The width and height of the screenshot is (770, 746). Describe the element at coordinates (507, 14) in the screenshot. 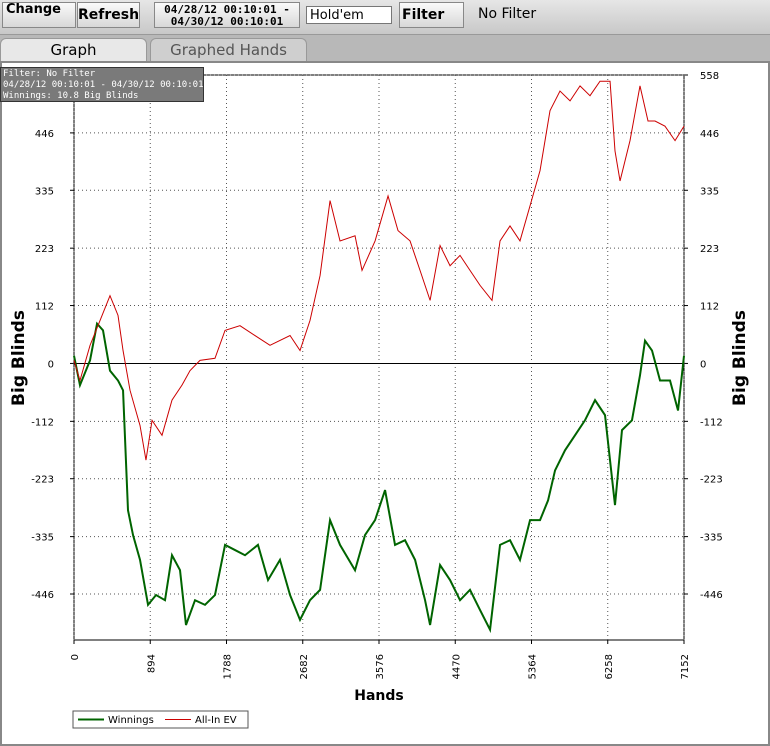

I see `filter-status: No Filter` at that location.